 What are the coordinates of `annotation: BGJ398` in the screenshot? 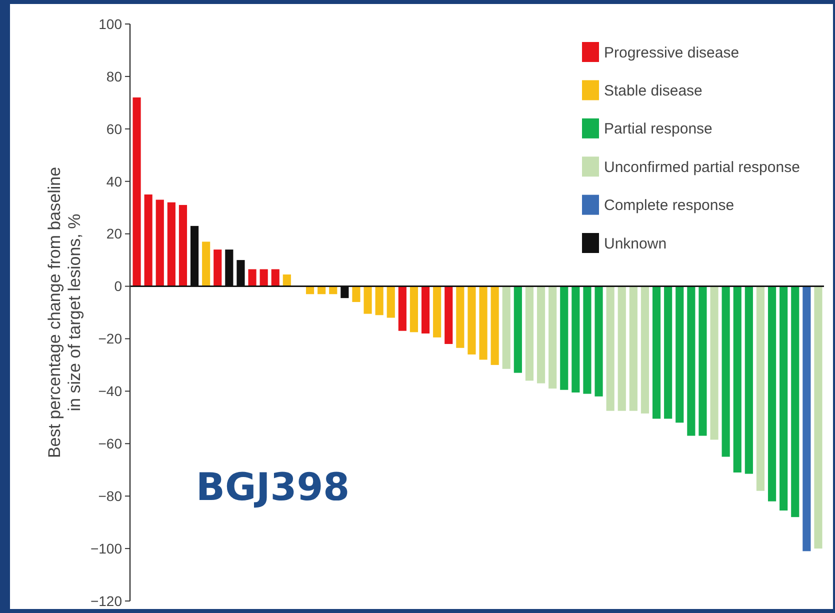 It's located at (273, 487).